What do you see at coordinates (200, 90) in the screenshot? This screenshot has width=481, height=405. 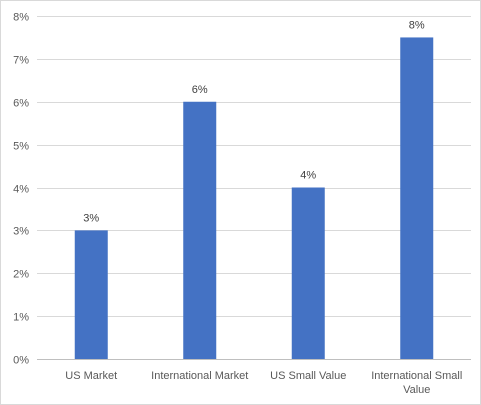 I see `data-label: 6%` at bounding box center [200, 90].